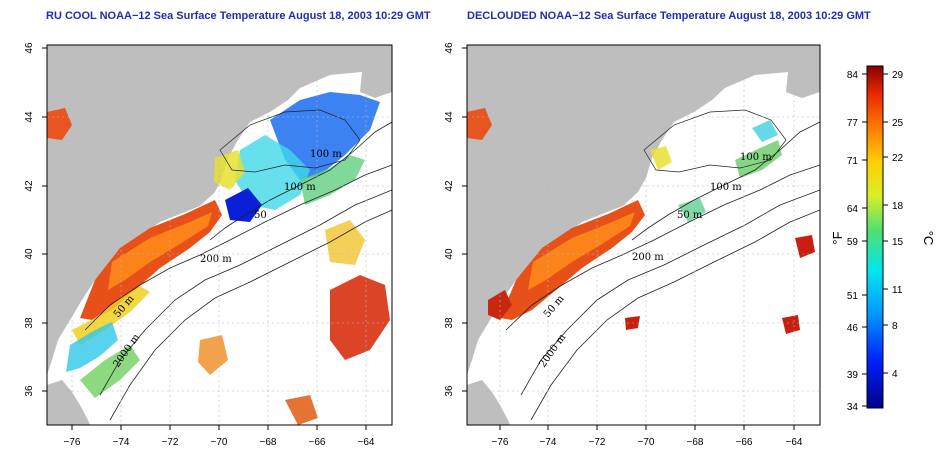 The height and width of the screenshot is (475, 950). I want to click on right-contour-2000m-b, so click(675, 315).